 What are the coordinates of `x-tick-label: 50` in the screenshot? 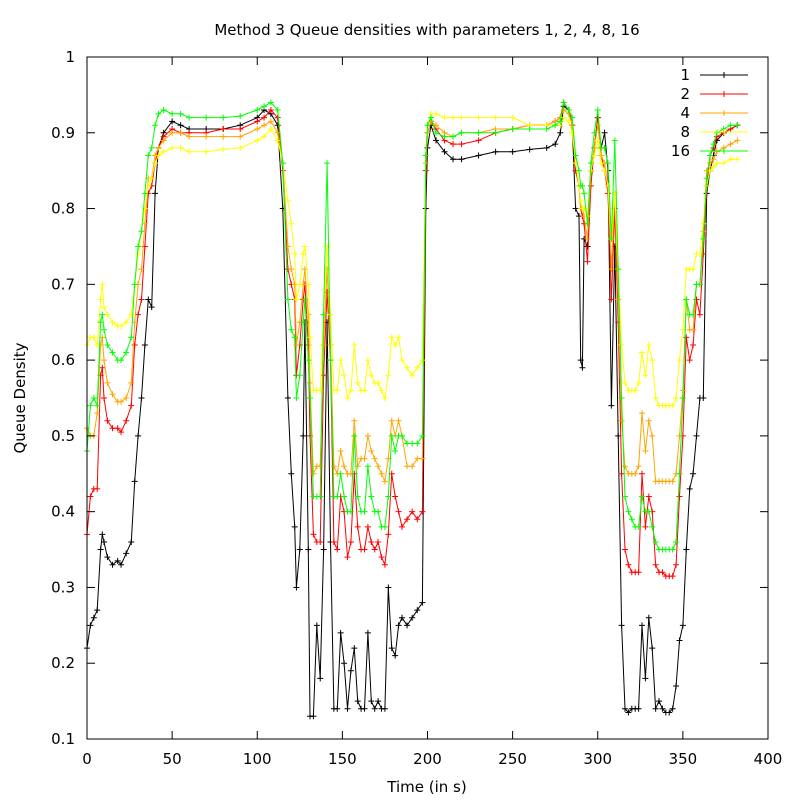 It's located at (172, 759).